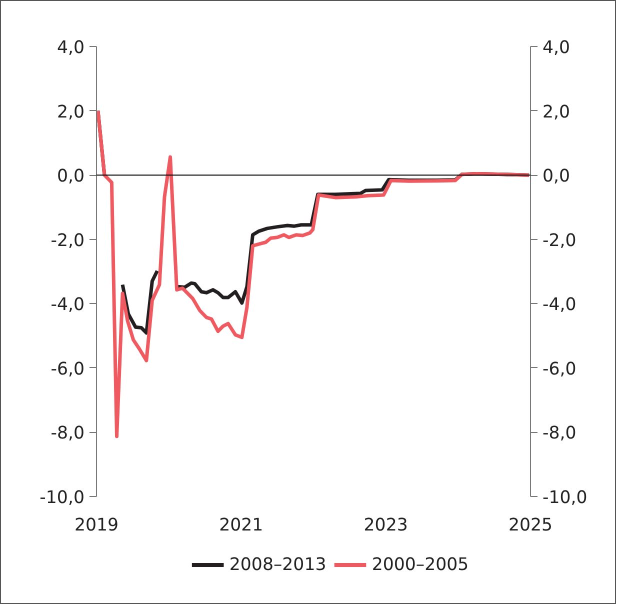  Describe the element at coordinates (530, 526) in the screenshot. I see `x-tick-label: 2025` at that location.